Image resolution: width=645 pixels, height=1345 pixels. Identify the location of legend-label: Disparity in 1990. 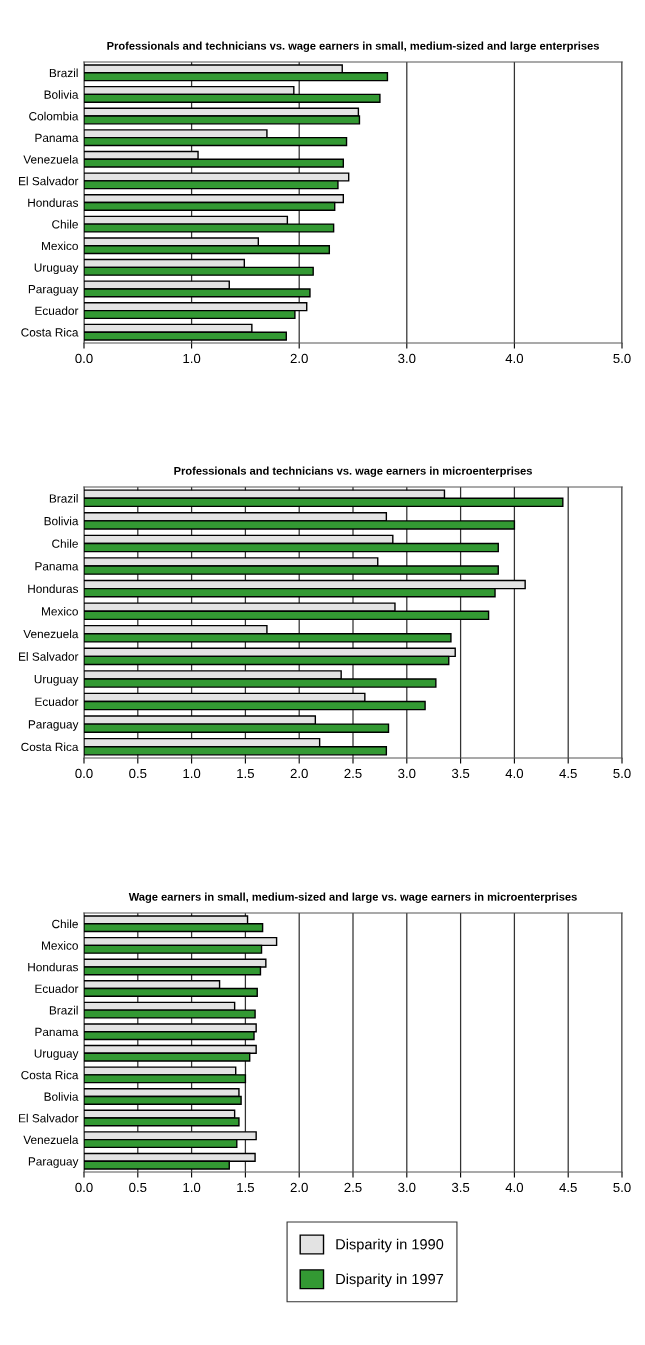
(390, 1245).